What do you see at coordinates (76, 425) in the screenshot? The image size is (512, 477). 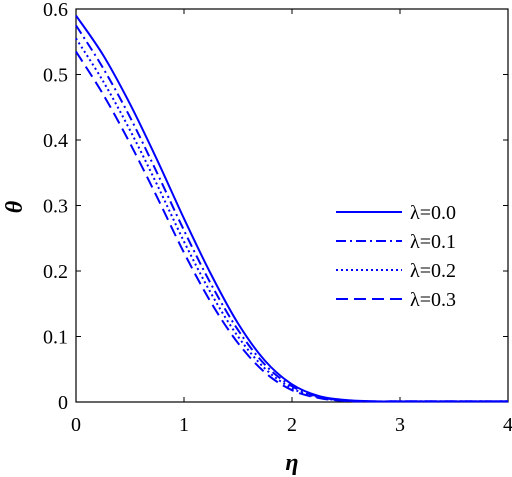 I see `x-tick-label: 0` at bounding box center [76, 425].